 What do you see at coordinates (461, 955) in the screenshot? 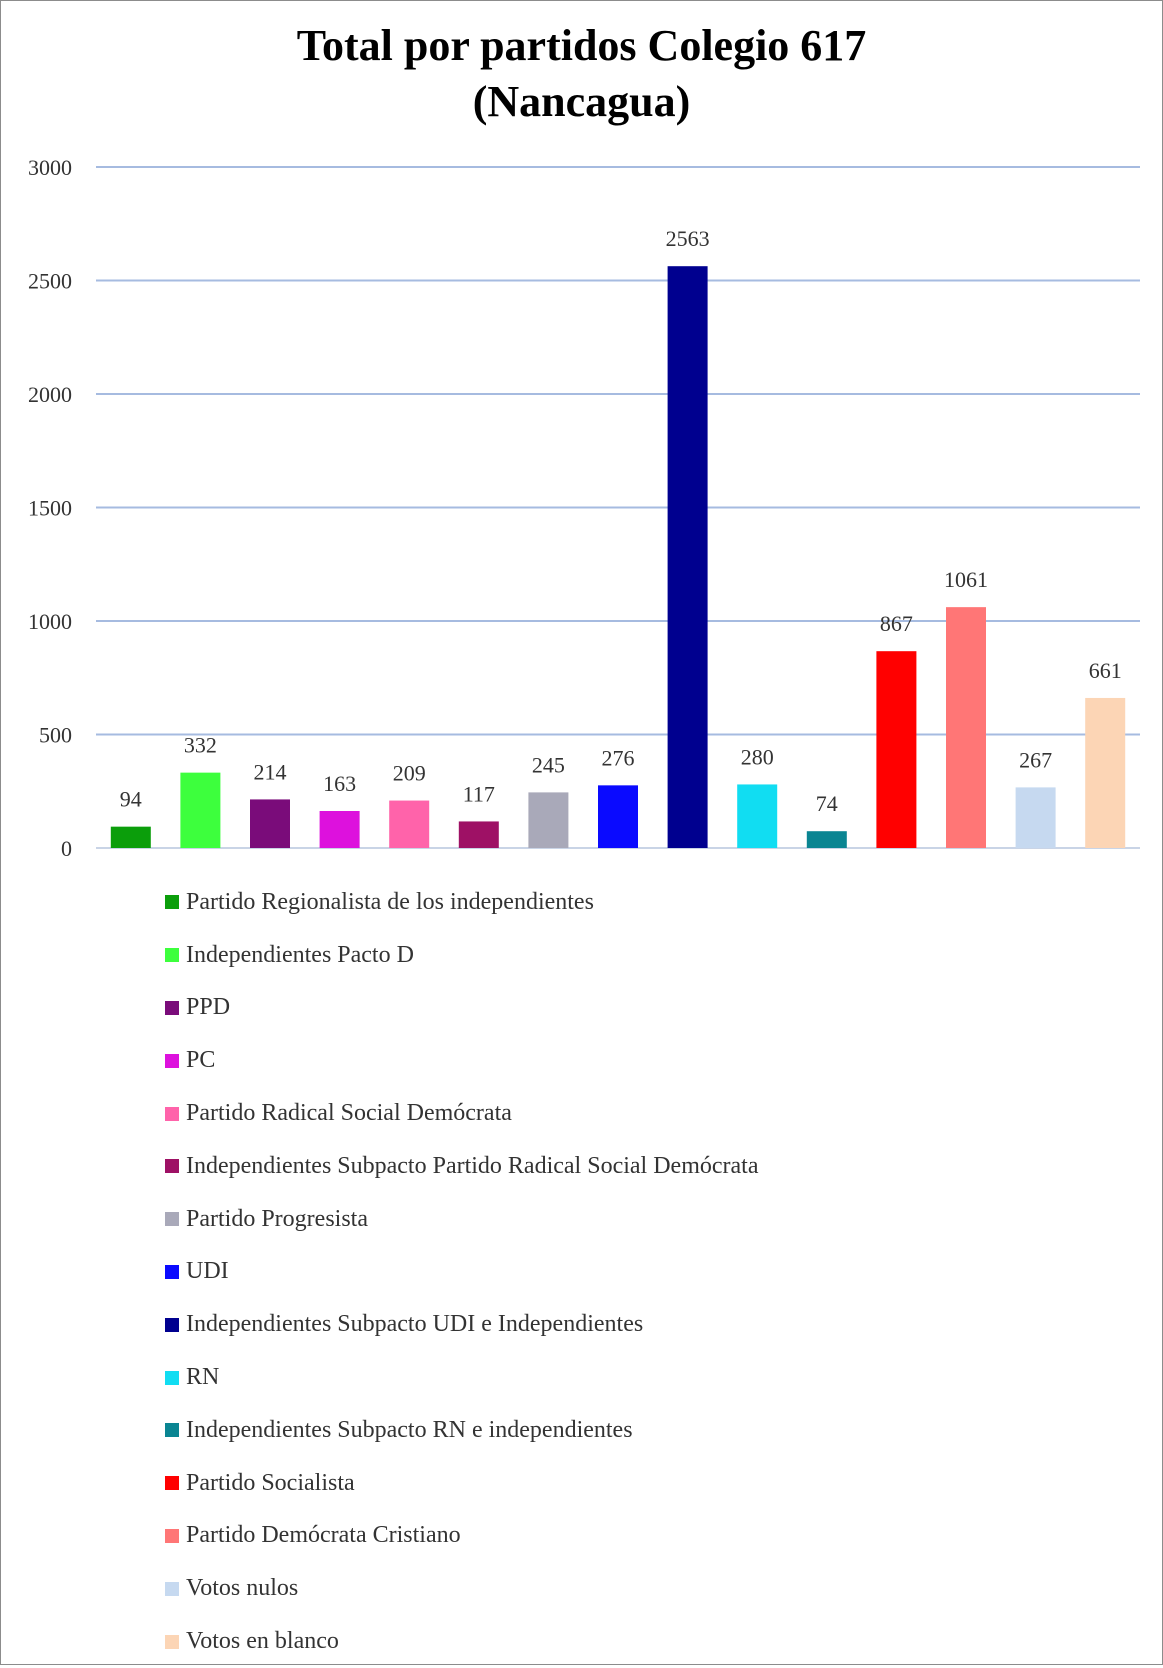
I see `legend-item: Independientes Pacto D` at bounding box center [461, 955].